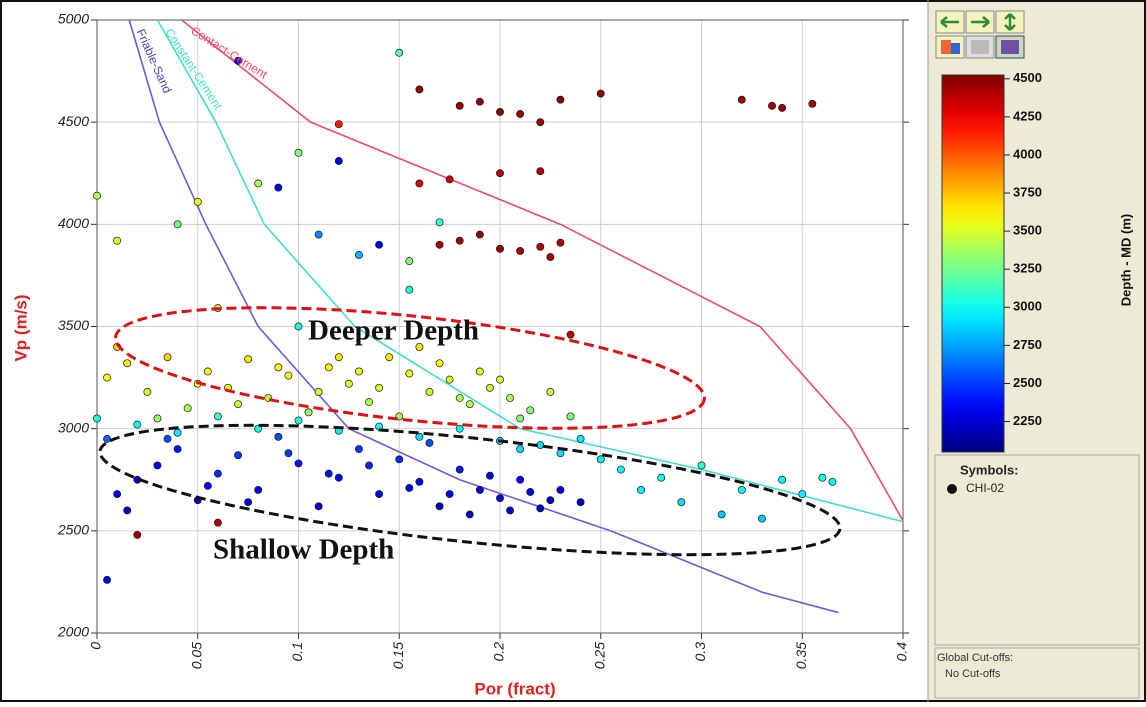 This screenshot has height=707, width=1146. What do you see at coordinates (952, 489) in the screenshot?
I see `legend-symbol` at bounding box center [952, 489].